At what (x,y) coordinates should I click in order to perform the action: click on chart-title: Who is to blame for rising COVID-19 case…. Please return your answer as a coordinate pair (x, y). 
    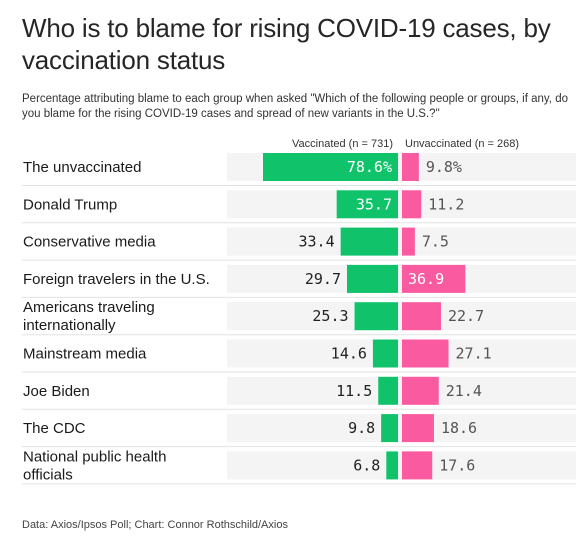
    Looking at the image, I should click on (286, 44).